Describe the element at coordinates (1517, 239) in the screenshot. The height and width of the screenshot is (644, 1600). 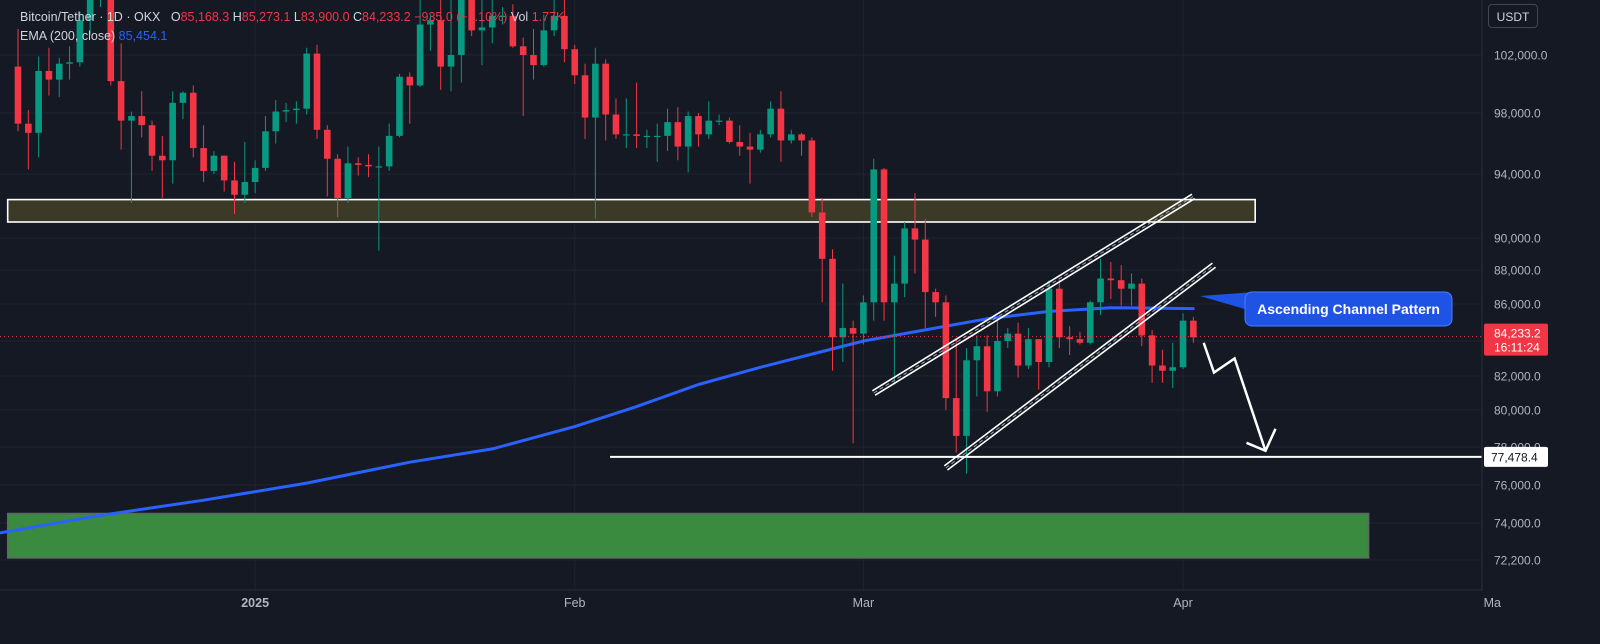
I see `price-tick-label: 90,000.0` at that location.